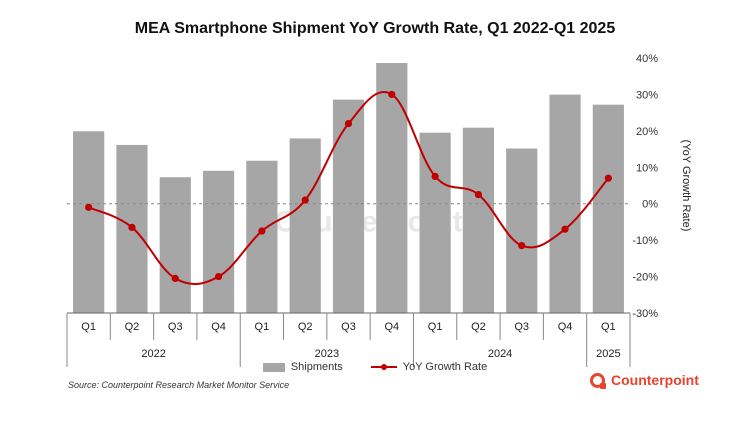 The height and width of the screenshot is (422, 750). What do you see at coordinates (273, 367) in the screenshot?
I see `legend-bar-swatch` at bounding box center [273, 367].